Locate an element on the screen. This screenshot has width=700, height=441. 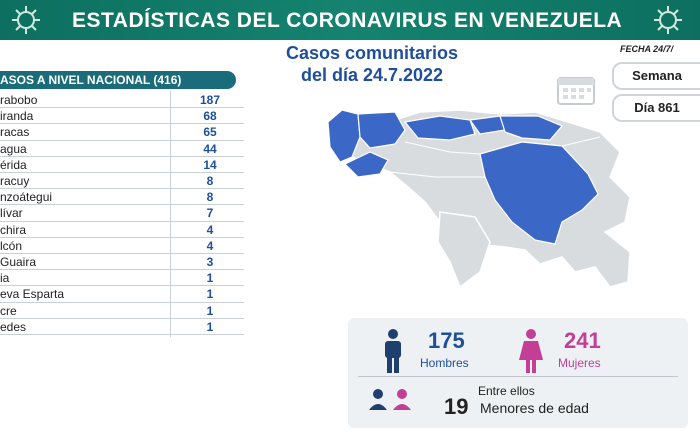
state-name: agua is located at coordinates (13, 148).